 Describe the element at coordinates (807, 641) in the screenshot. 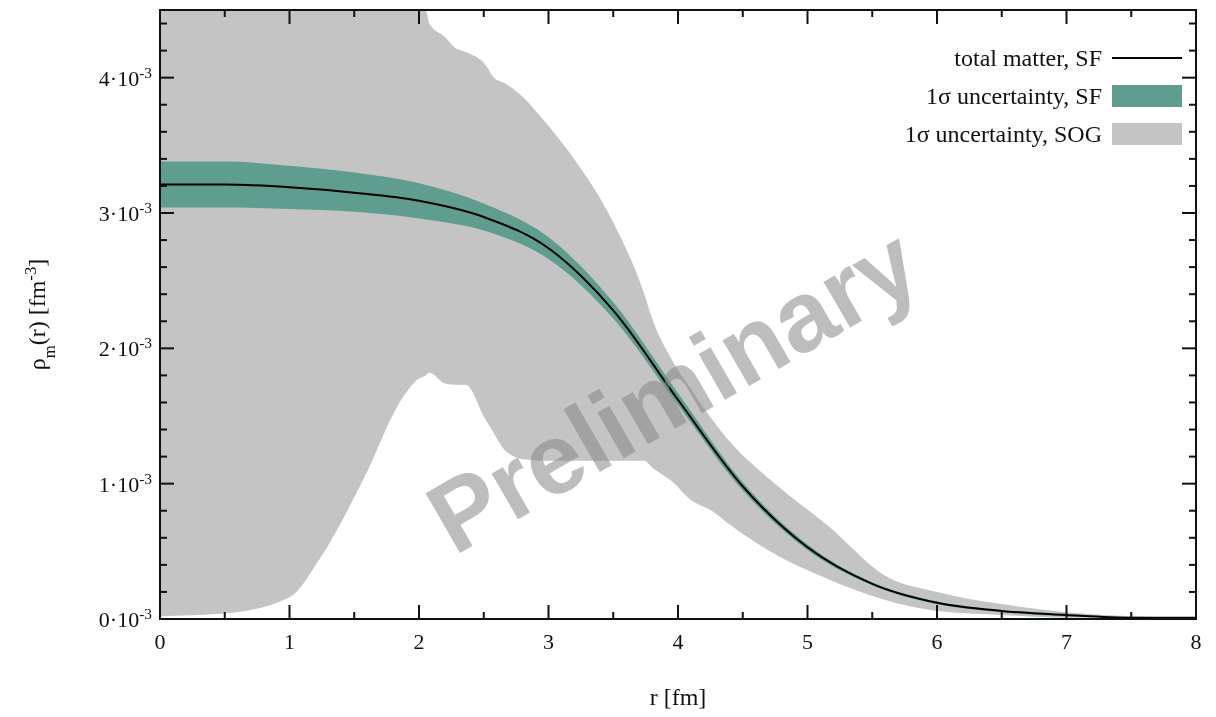

I see `x-tick-label: 5` at that location.